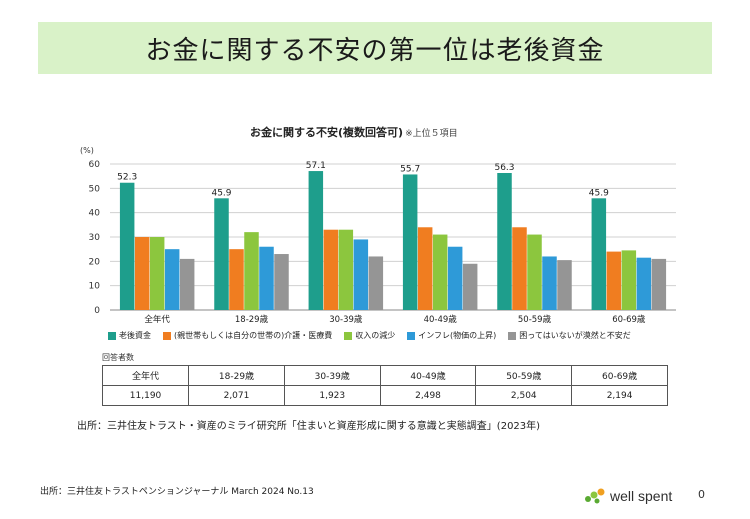  What do you see at coordinates (431, 134) in the screenshot?
I see `chart-title-note: ※上位５項目` at bounding box center [431, 134].